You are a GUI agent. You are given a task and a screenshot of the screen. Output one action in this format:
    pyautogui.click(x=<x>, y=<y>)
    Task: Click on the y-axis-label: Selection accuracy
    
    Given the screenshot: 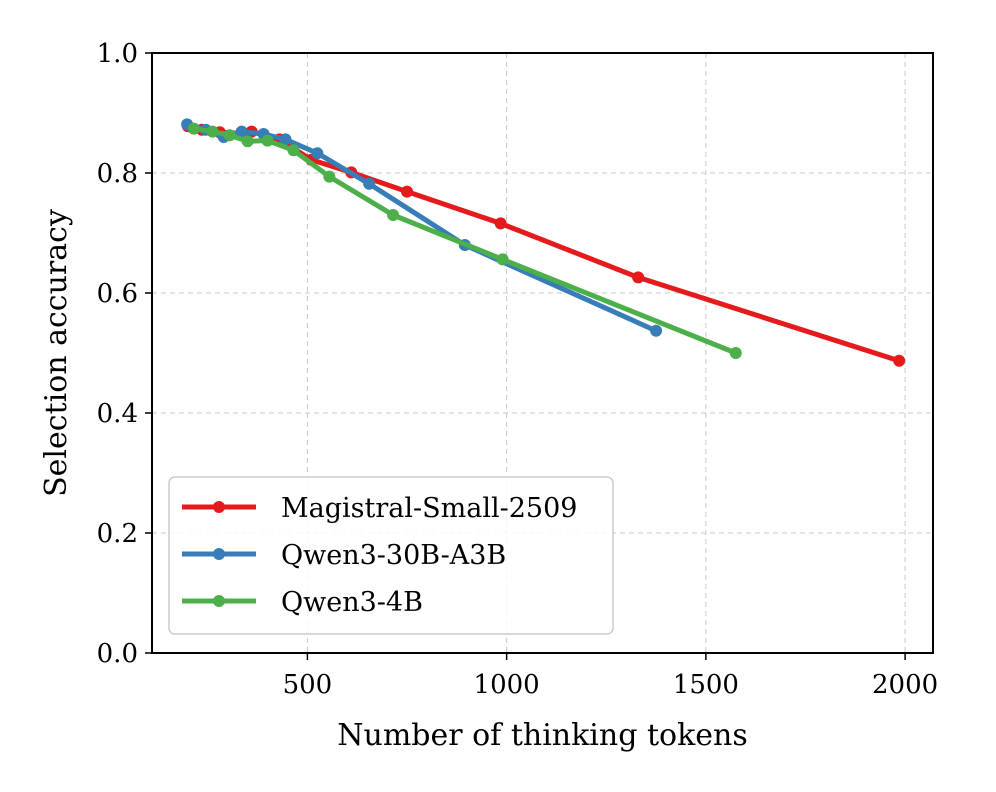 What is the action you would take?
    pyautogui.click(x=56, y=353)
    